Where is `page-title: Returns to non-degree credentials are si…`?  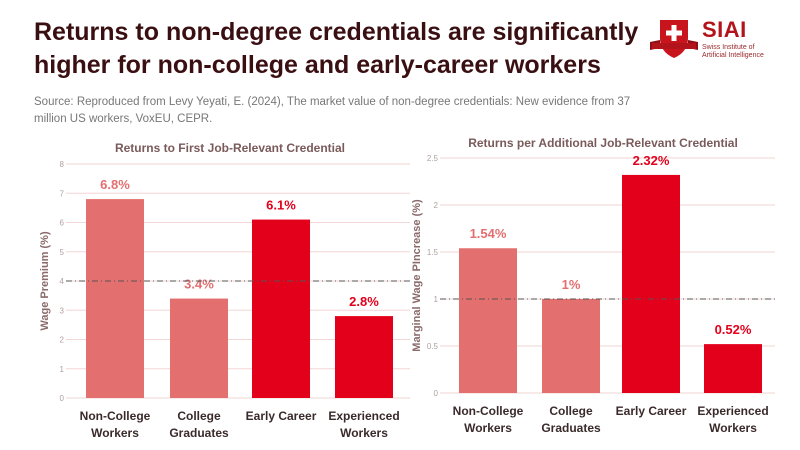
page-title: Returns to non-degree credentials are si… is located at coordinates (344, 49).